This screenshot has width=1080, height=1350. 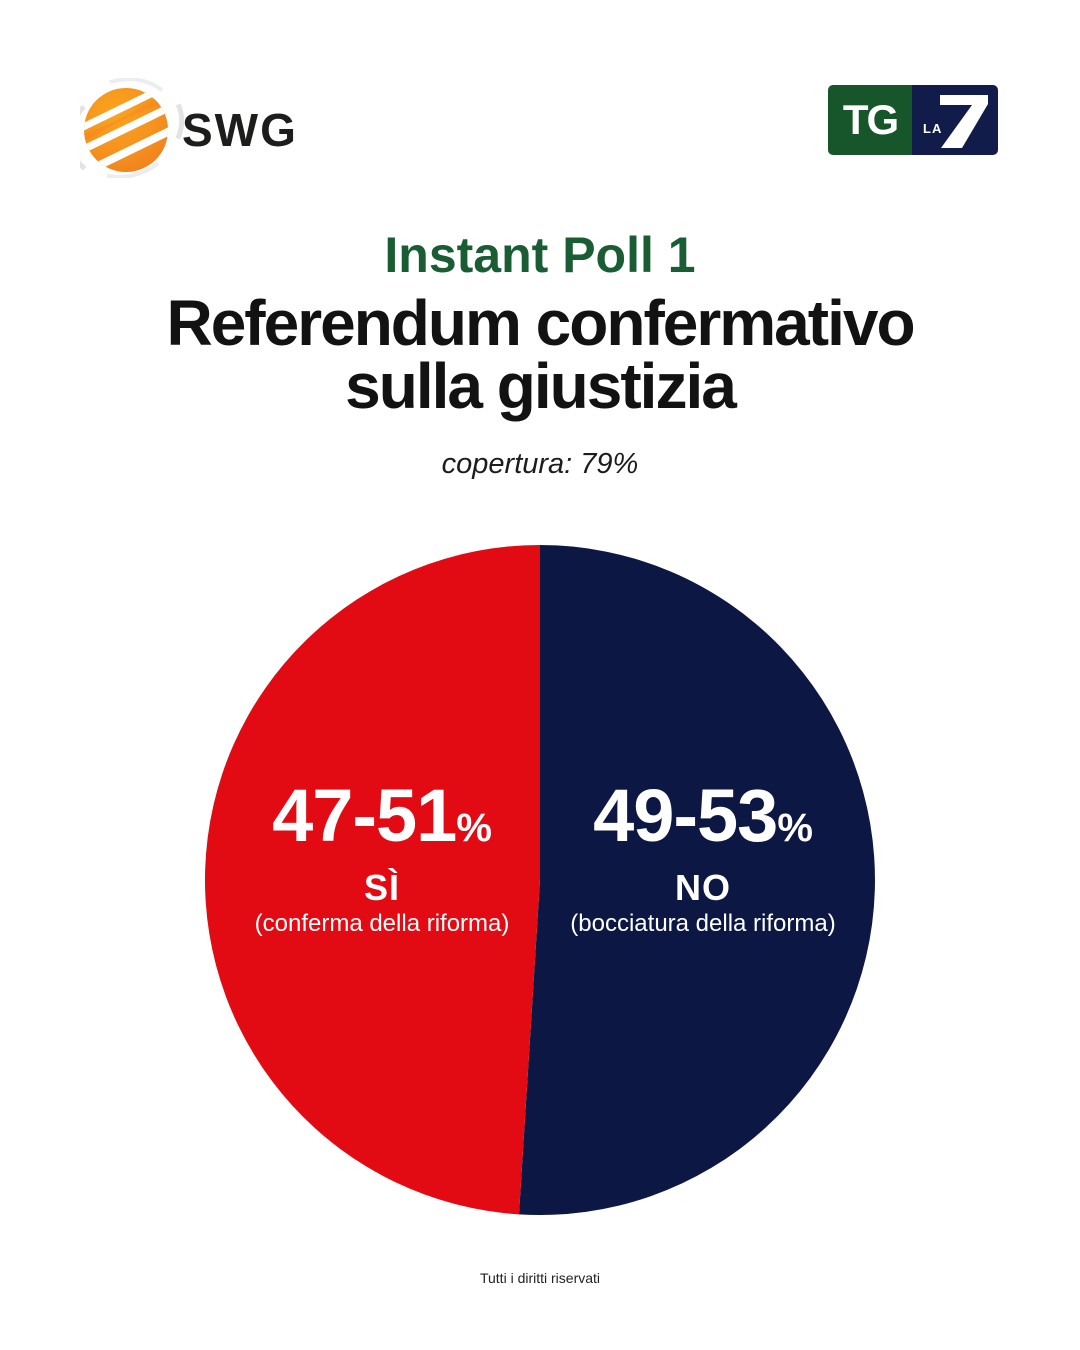 What do you see at coordinates (540, 323) in the screenshot?
I see `page-title-line1: Referendum confermativo` at bounding box center [540, 323].